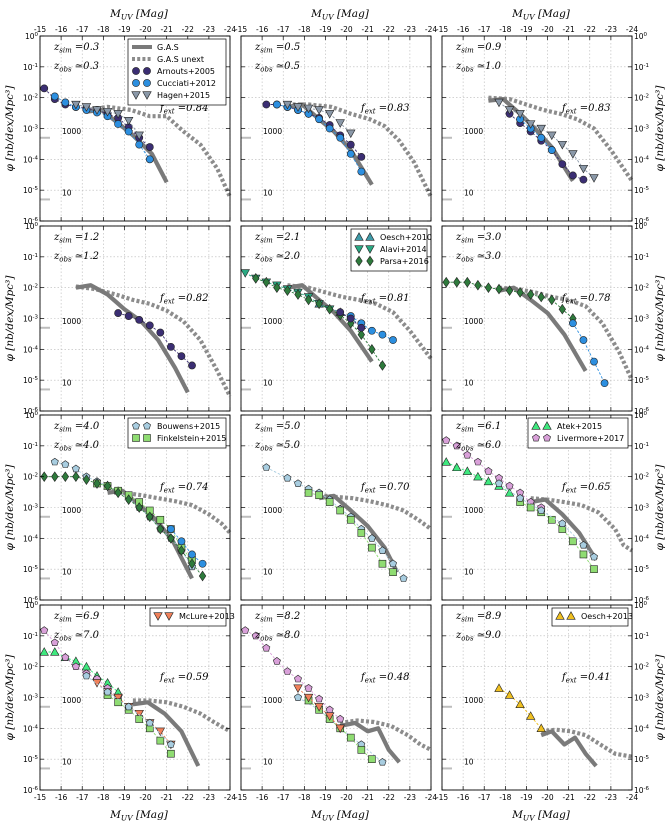  I want to click on x-tick-label-top: -19, so click(124, 29).